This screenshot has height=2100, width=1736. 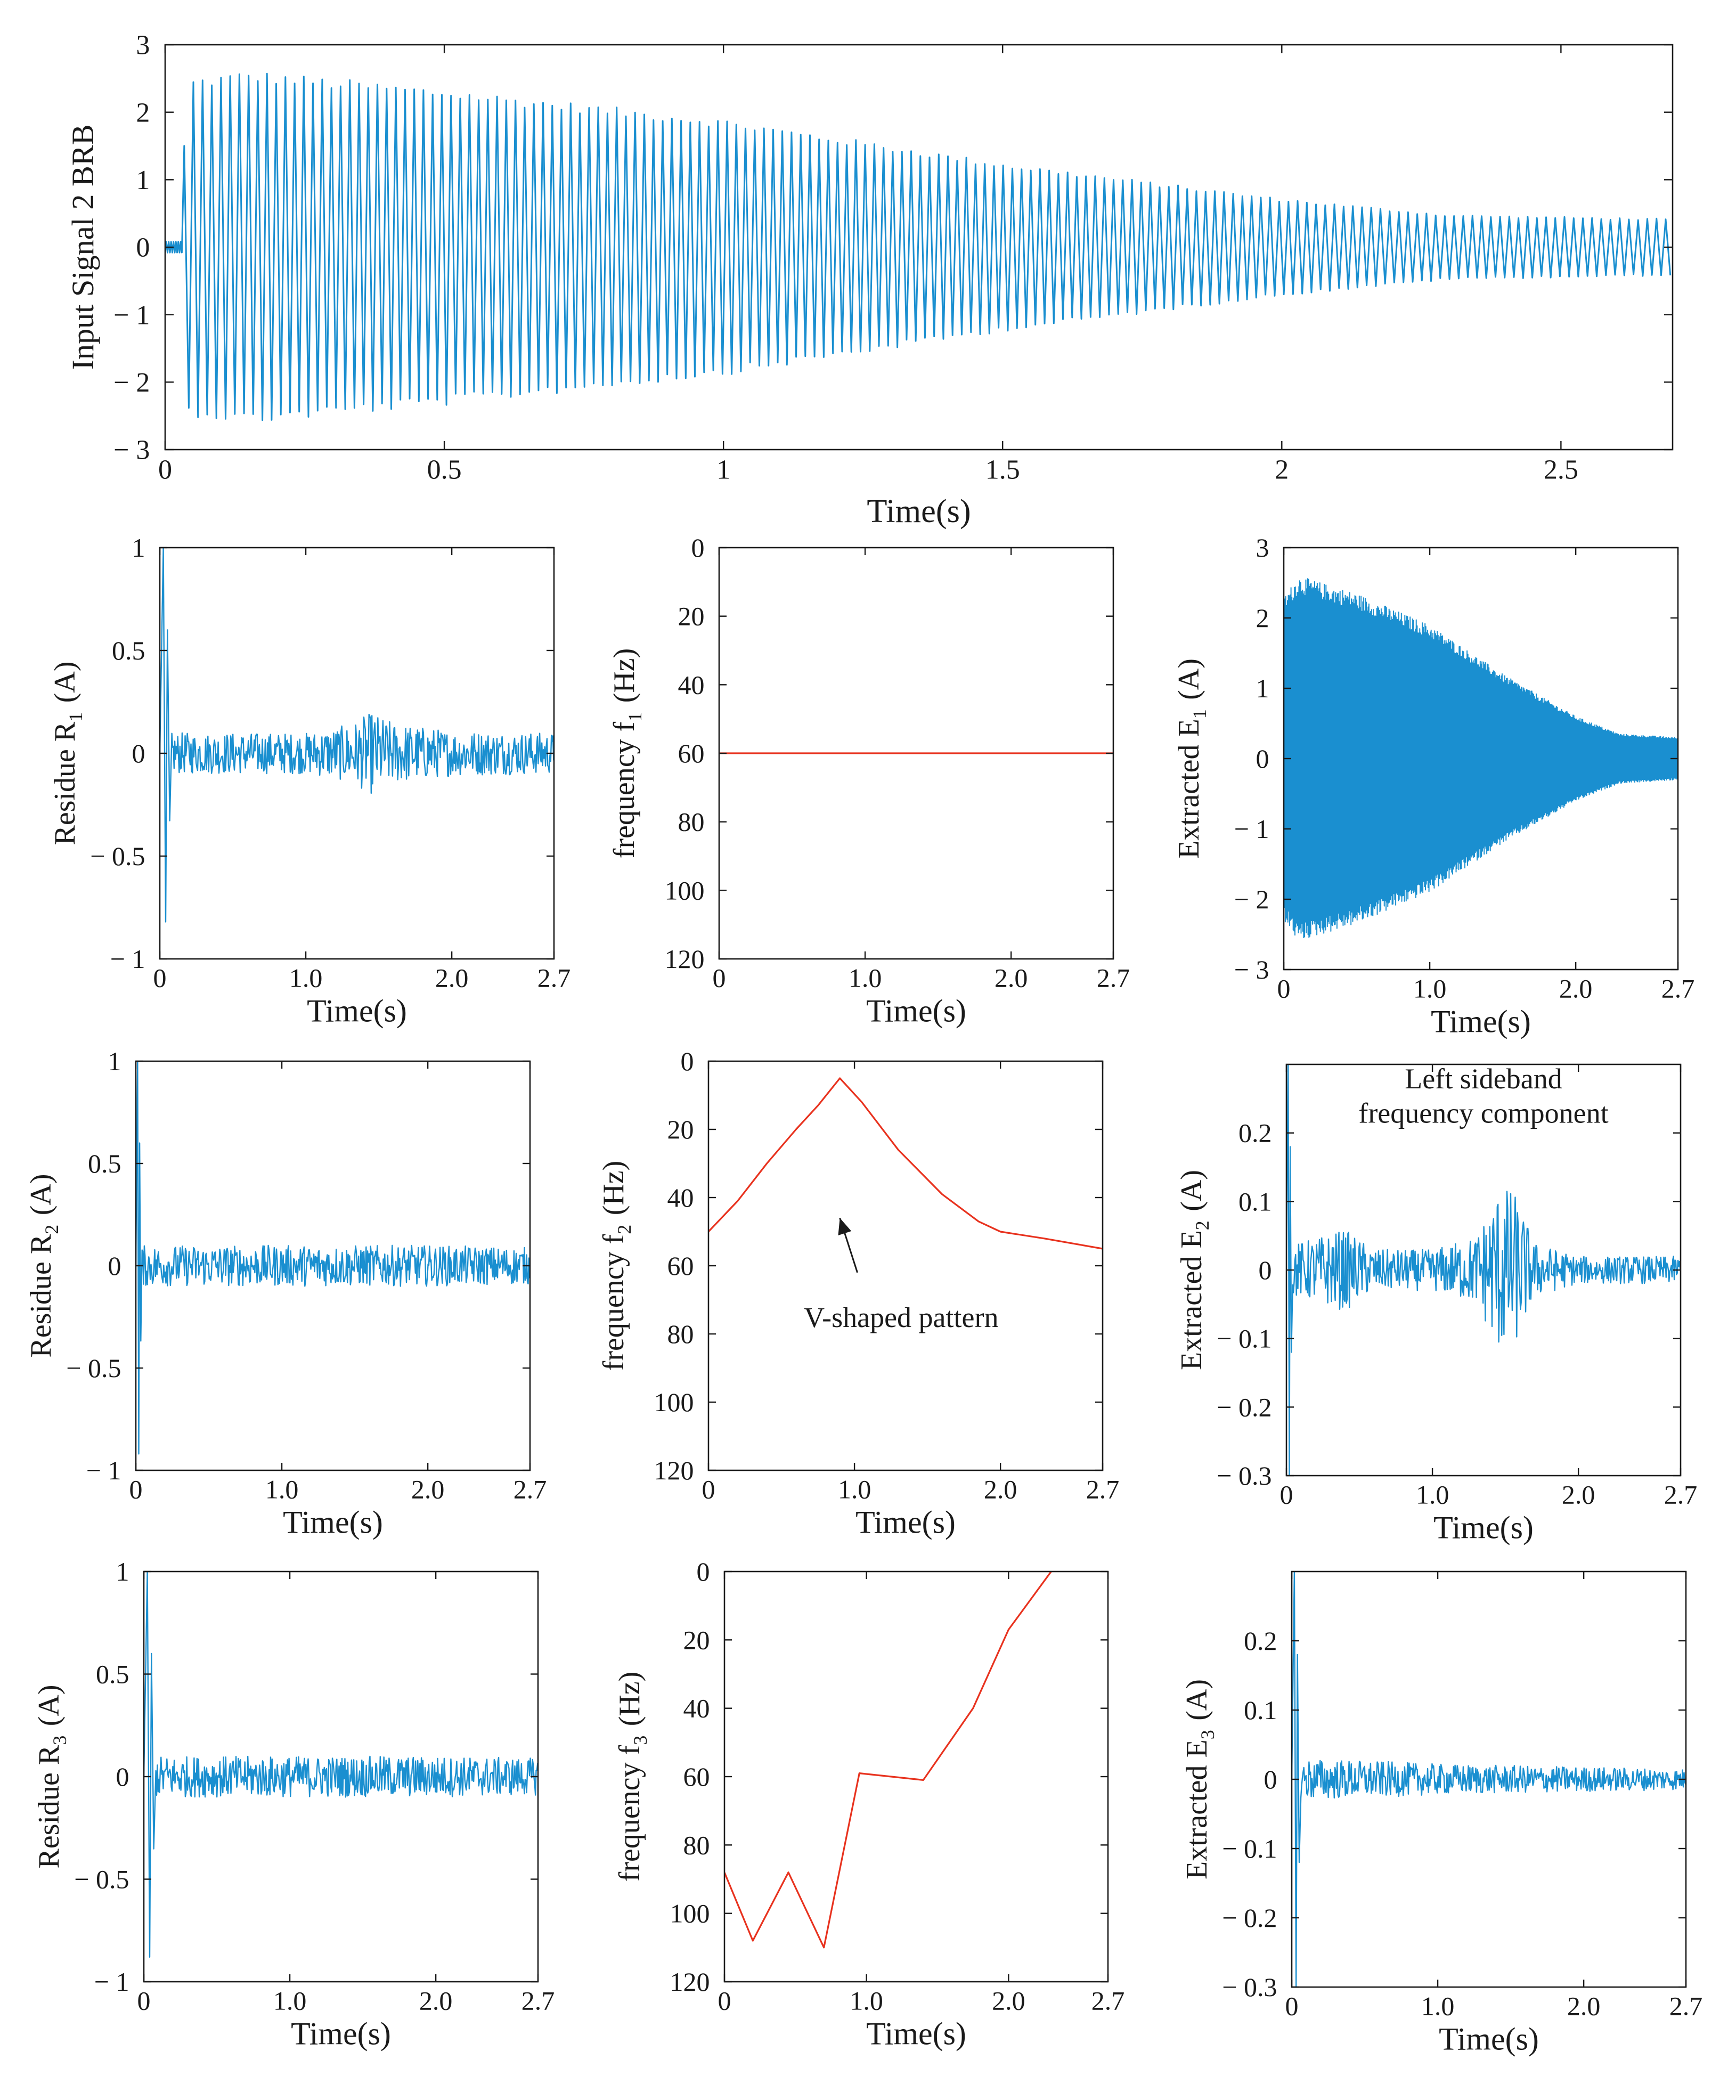 I want to click on y-axis-label-unit: (Hz), so click(x=629, y=1699).